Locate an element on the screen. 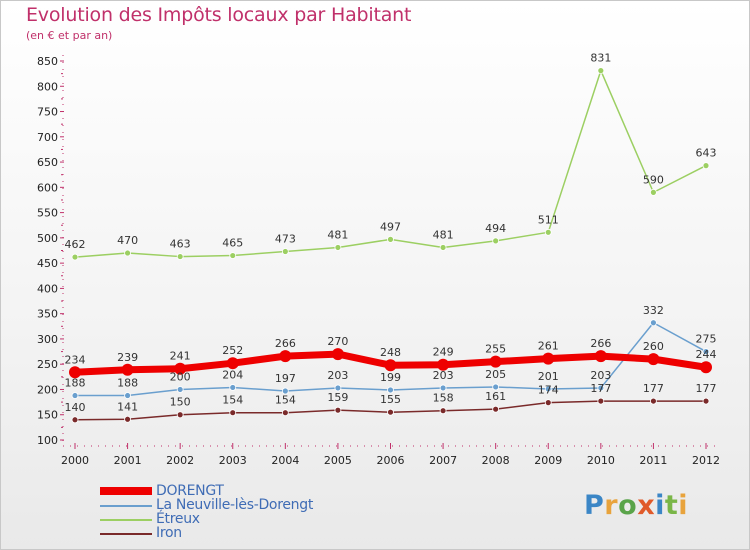  y-tick-label: 850 is located at coordinates (47, 61).